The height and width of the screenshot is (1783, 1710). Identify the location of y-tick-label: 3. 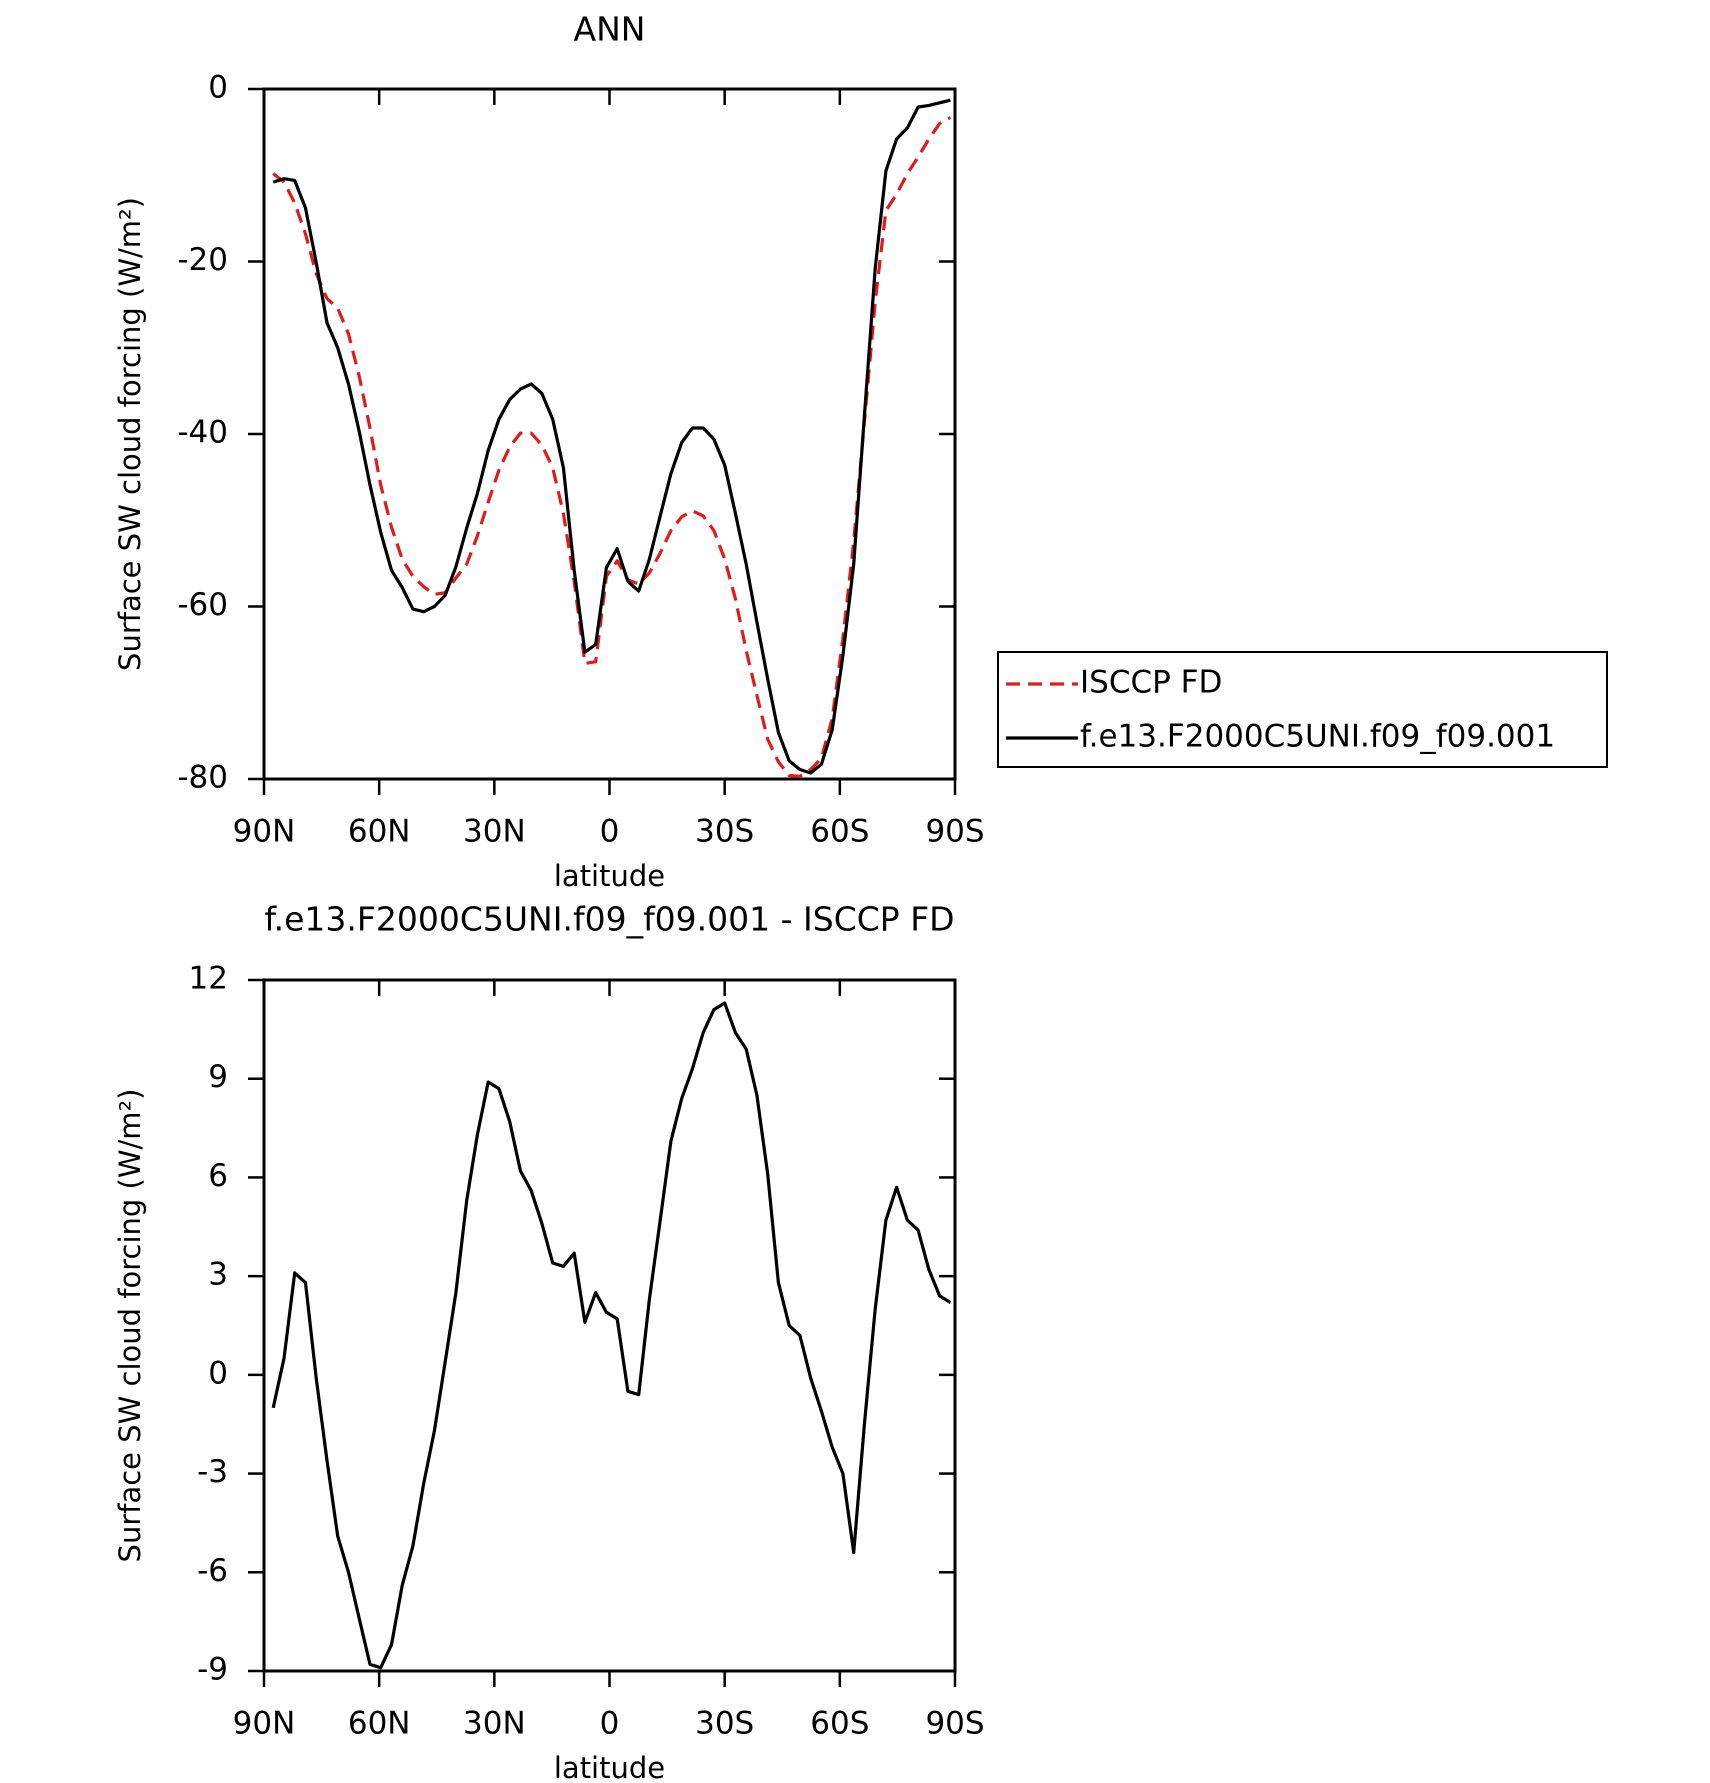
(218, 1275).